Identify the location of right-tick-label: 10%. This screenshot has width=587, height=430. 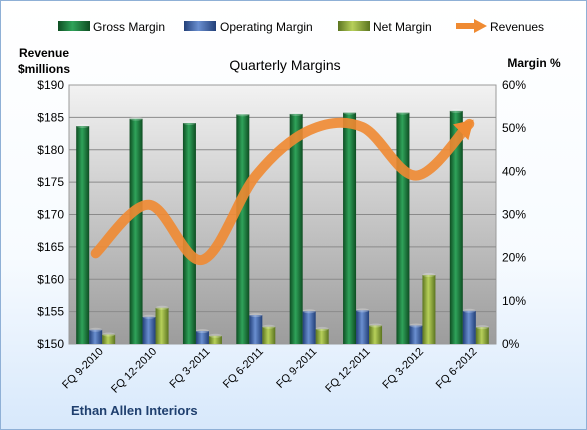
(514, 301).